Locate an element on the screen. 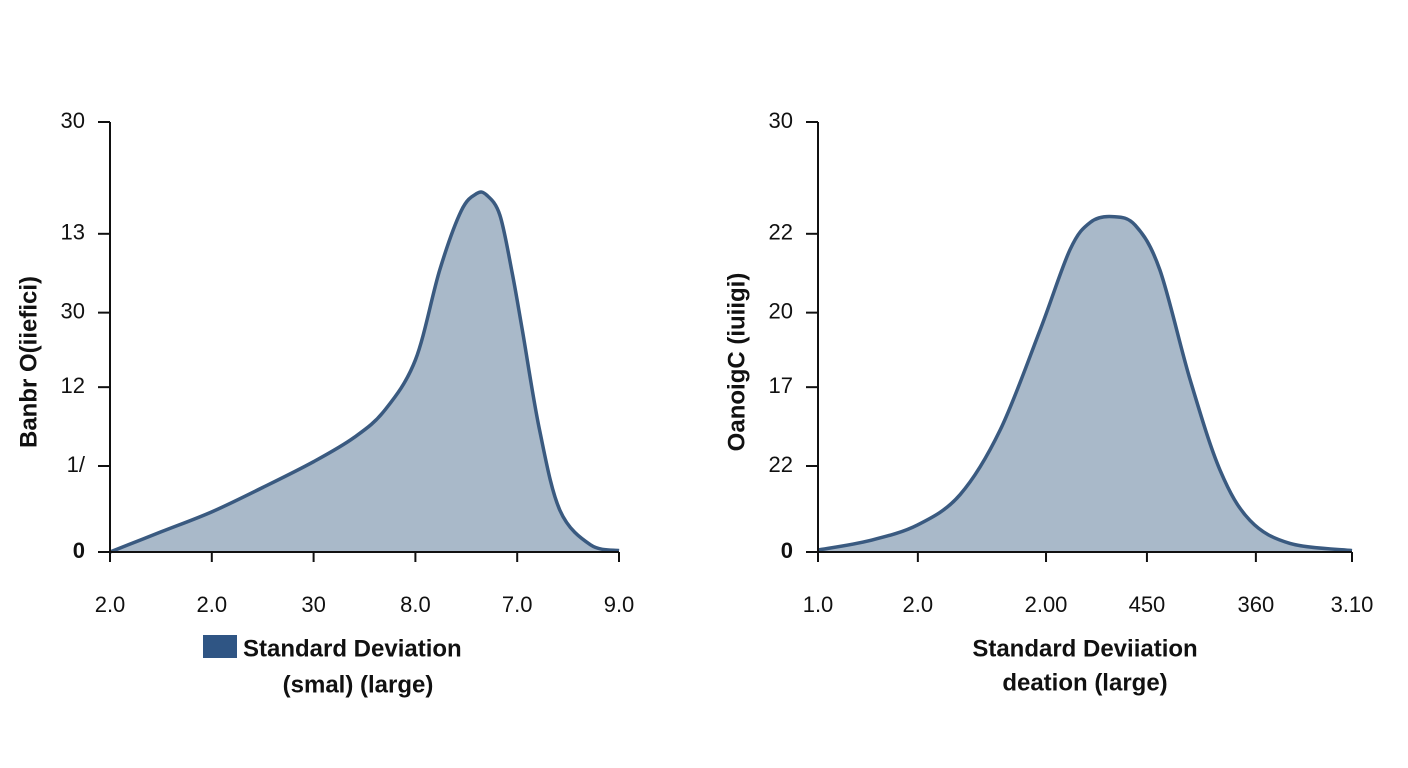 This screenshot has width=1408, height=768. x-axis-label: deation (large) is located at coordinates (1084, 682).